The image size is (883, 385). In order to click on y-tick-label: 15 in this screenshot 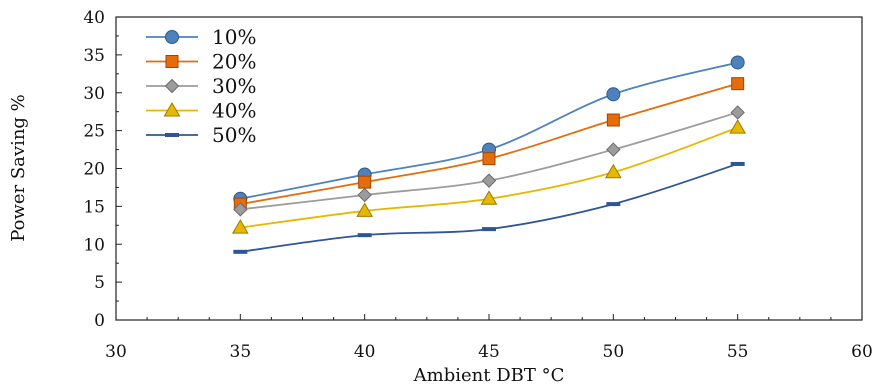, I will do `click(94, 207)`.